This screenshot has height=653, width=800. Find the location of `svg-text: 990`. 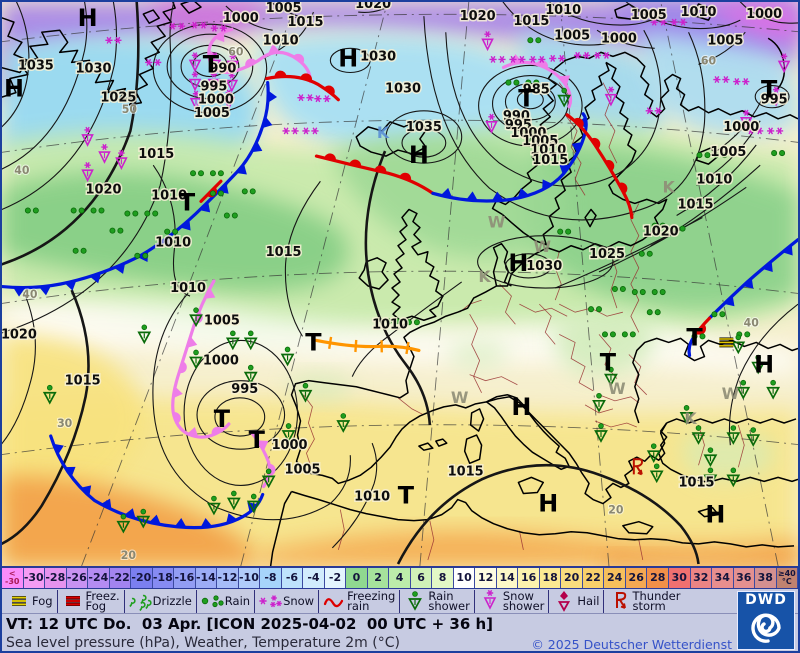

svg-text: 990 is located at coordinates (516, 116).